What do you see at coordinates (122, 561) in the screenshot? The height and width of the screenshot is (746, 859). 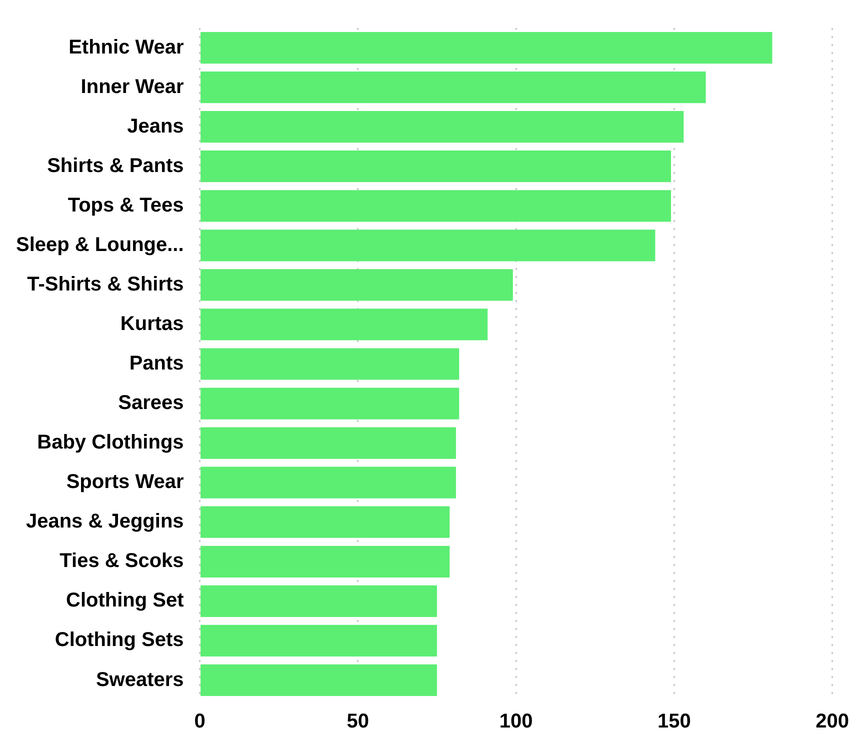 I see `y-tick-label: Ties & Scoks` at bounding box center [122, 561].